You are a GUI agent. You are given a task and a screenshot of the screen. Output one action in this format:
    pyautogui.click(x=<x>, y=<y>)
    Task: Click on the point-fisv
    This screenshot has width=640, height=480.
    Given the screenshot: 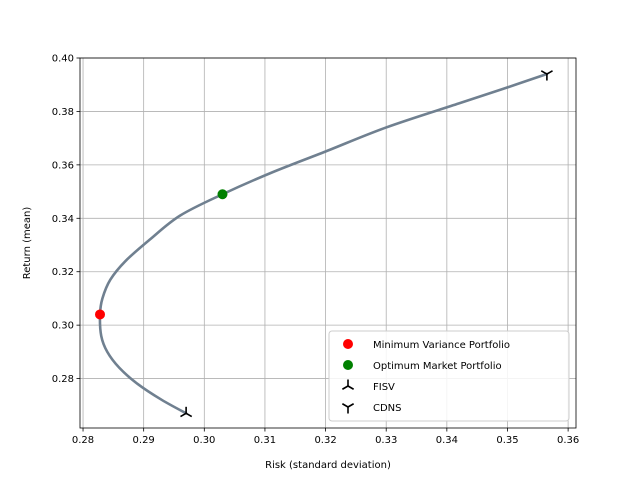 What is the action you would take?
    pyautogui.click(x=186, y=412)
    